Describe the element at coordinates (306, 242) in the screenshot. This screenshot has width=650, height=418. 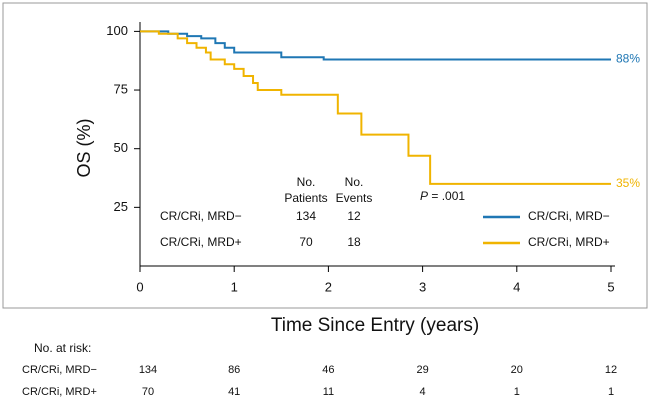
I see `events-cell: 70` at that location.